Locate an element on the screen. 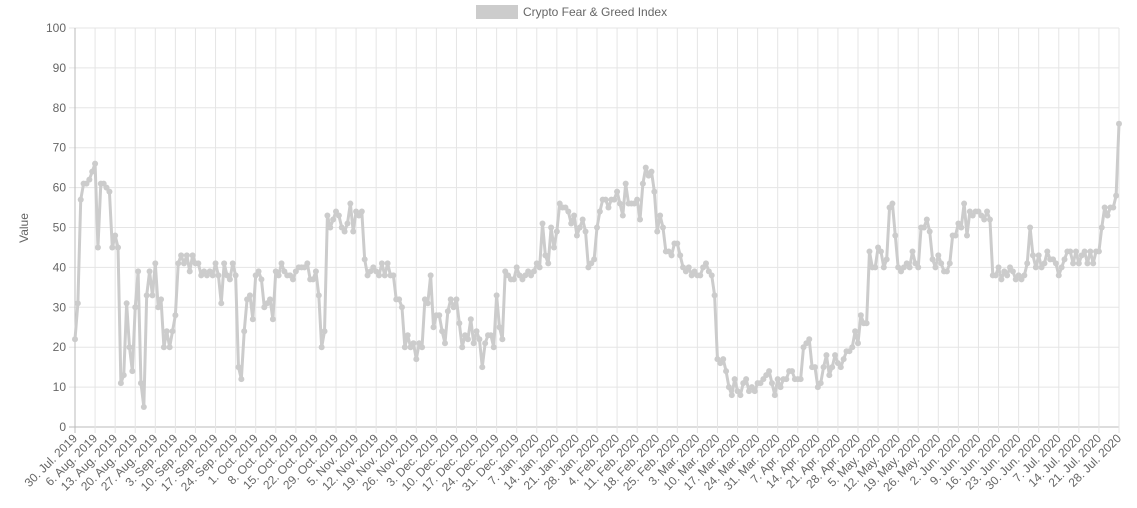 Image resolution: width=1137 pixels, height=508 pixels. y-tick-label: 10 is located at coordinates (60, 387).